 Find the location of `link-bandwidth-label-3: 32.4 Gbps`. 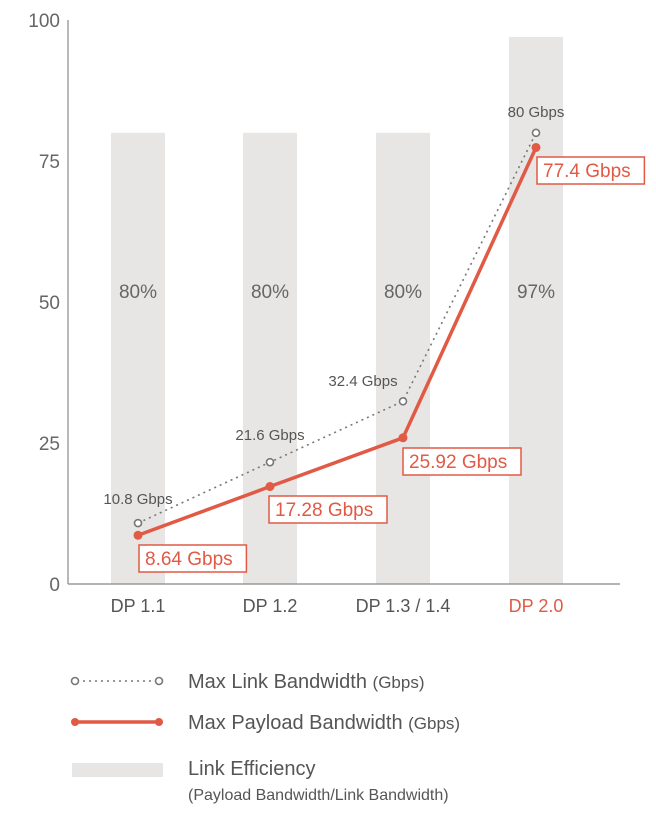

link-bandwidth-label-3: 32.4 Gbps is located at coordinates (362, 381).